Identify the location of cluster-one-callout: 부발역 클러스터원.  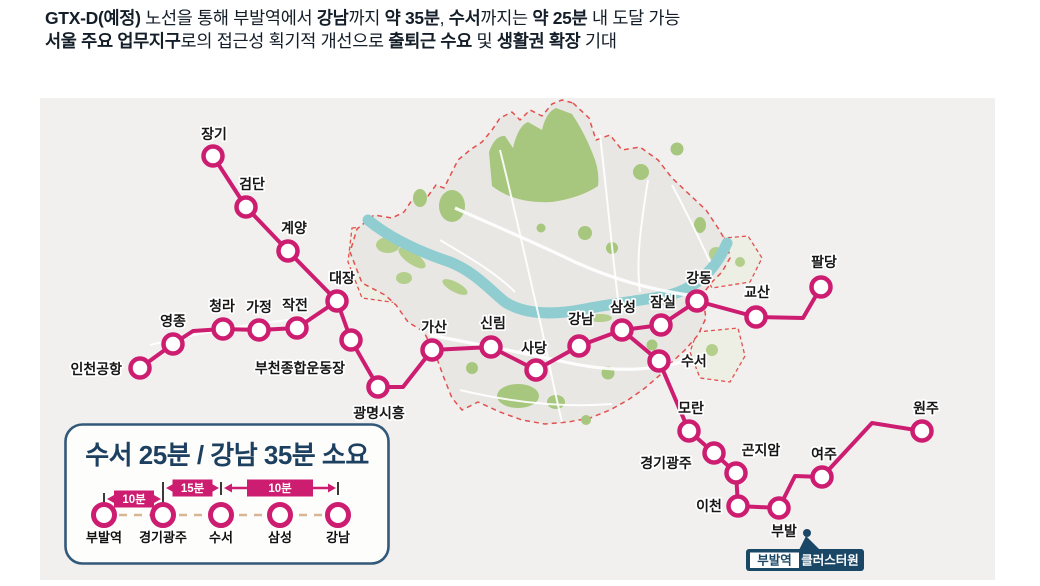
(805, 550).